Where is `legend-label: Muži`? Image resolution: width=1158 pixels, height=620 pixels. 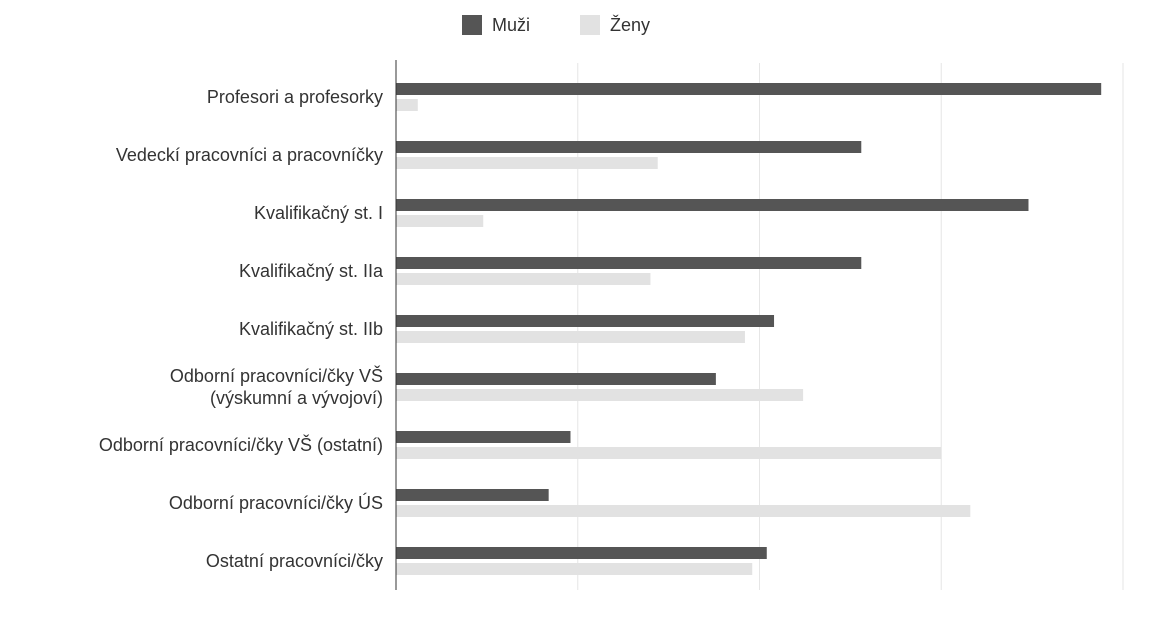 legend-label: Muži is located at coordinates (511, 25).